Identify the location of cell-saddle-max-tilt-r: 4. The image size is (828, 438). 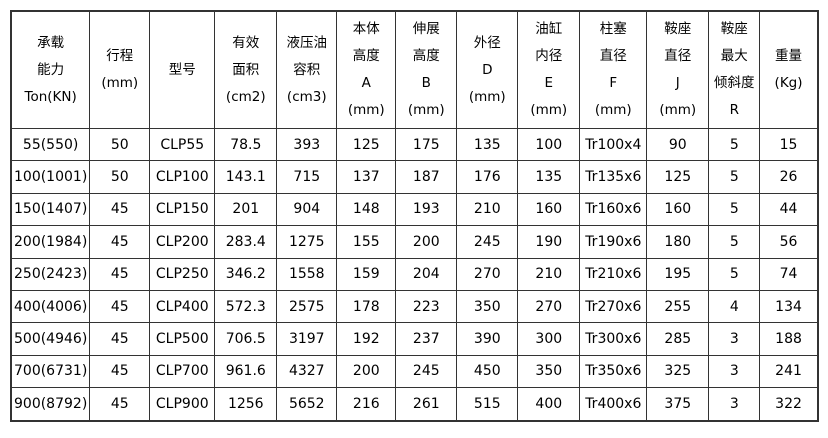
(734, 306).